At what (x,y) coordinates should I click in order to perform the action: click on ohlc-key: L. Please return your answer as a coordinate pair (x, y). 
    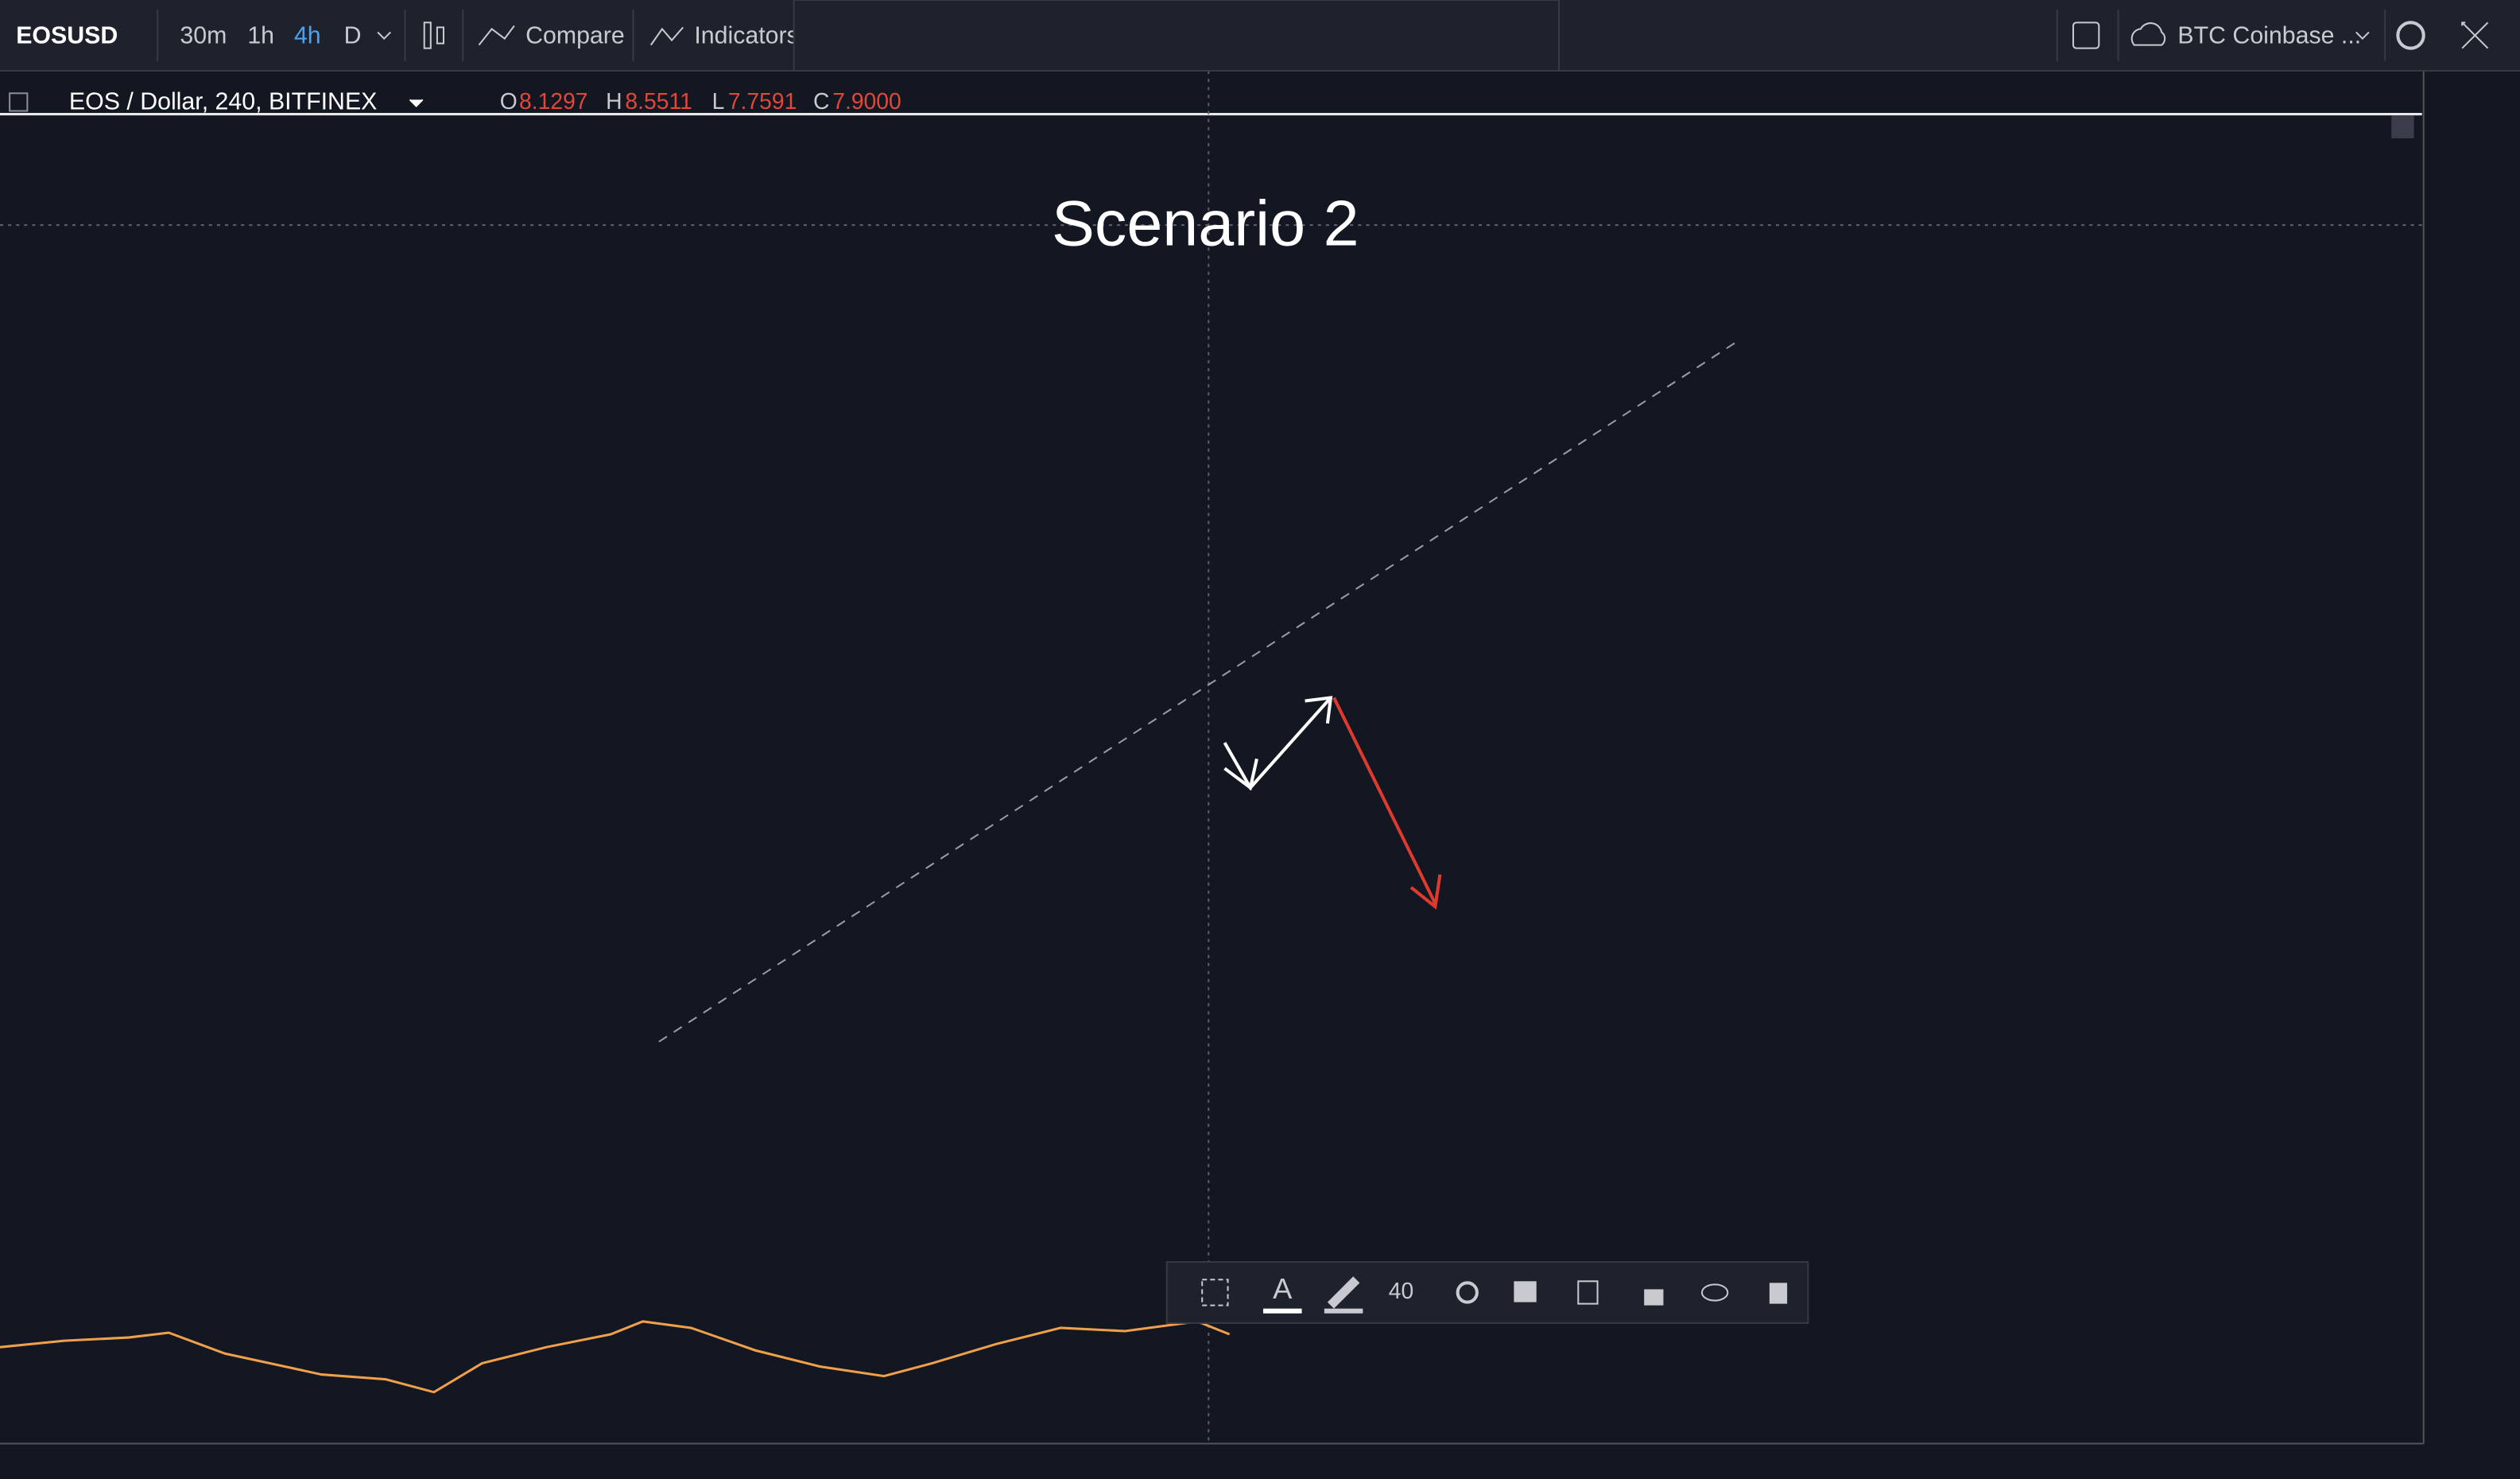
    Looking at the image, I should click on (719, 101).